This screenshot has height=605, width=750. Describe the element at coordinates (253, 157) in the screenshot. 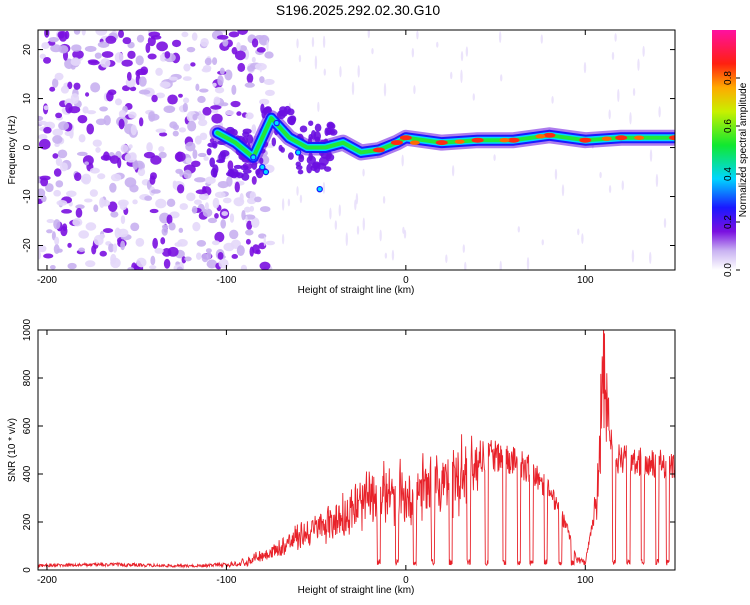

I see `ridge-point` at that location.